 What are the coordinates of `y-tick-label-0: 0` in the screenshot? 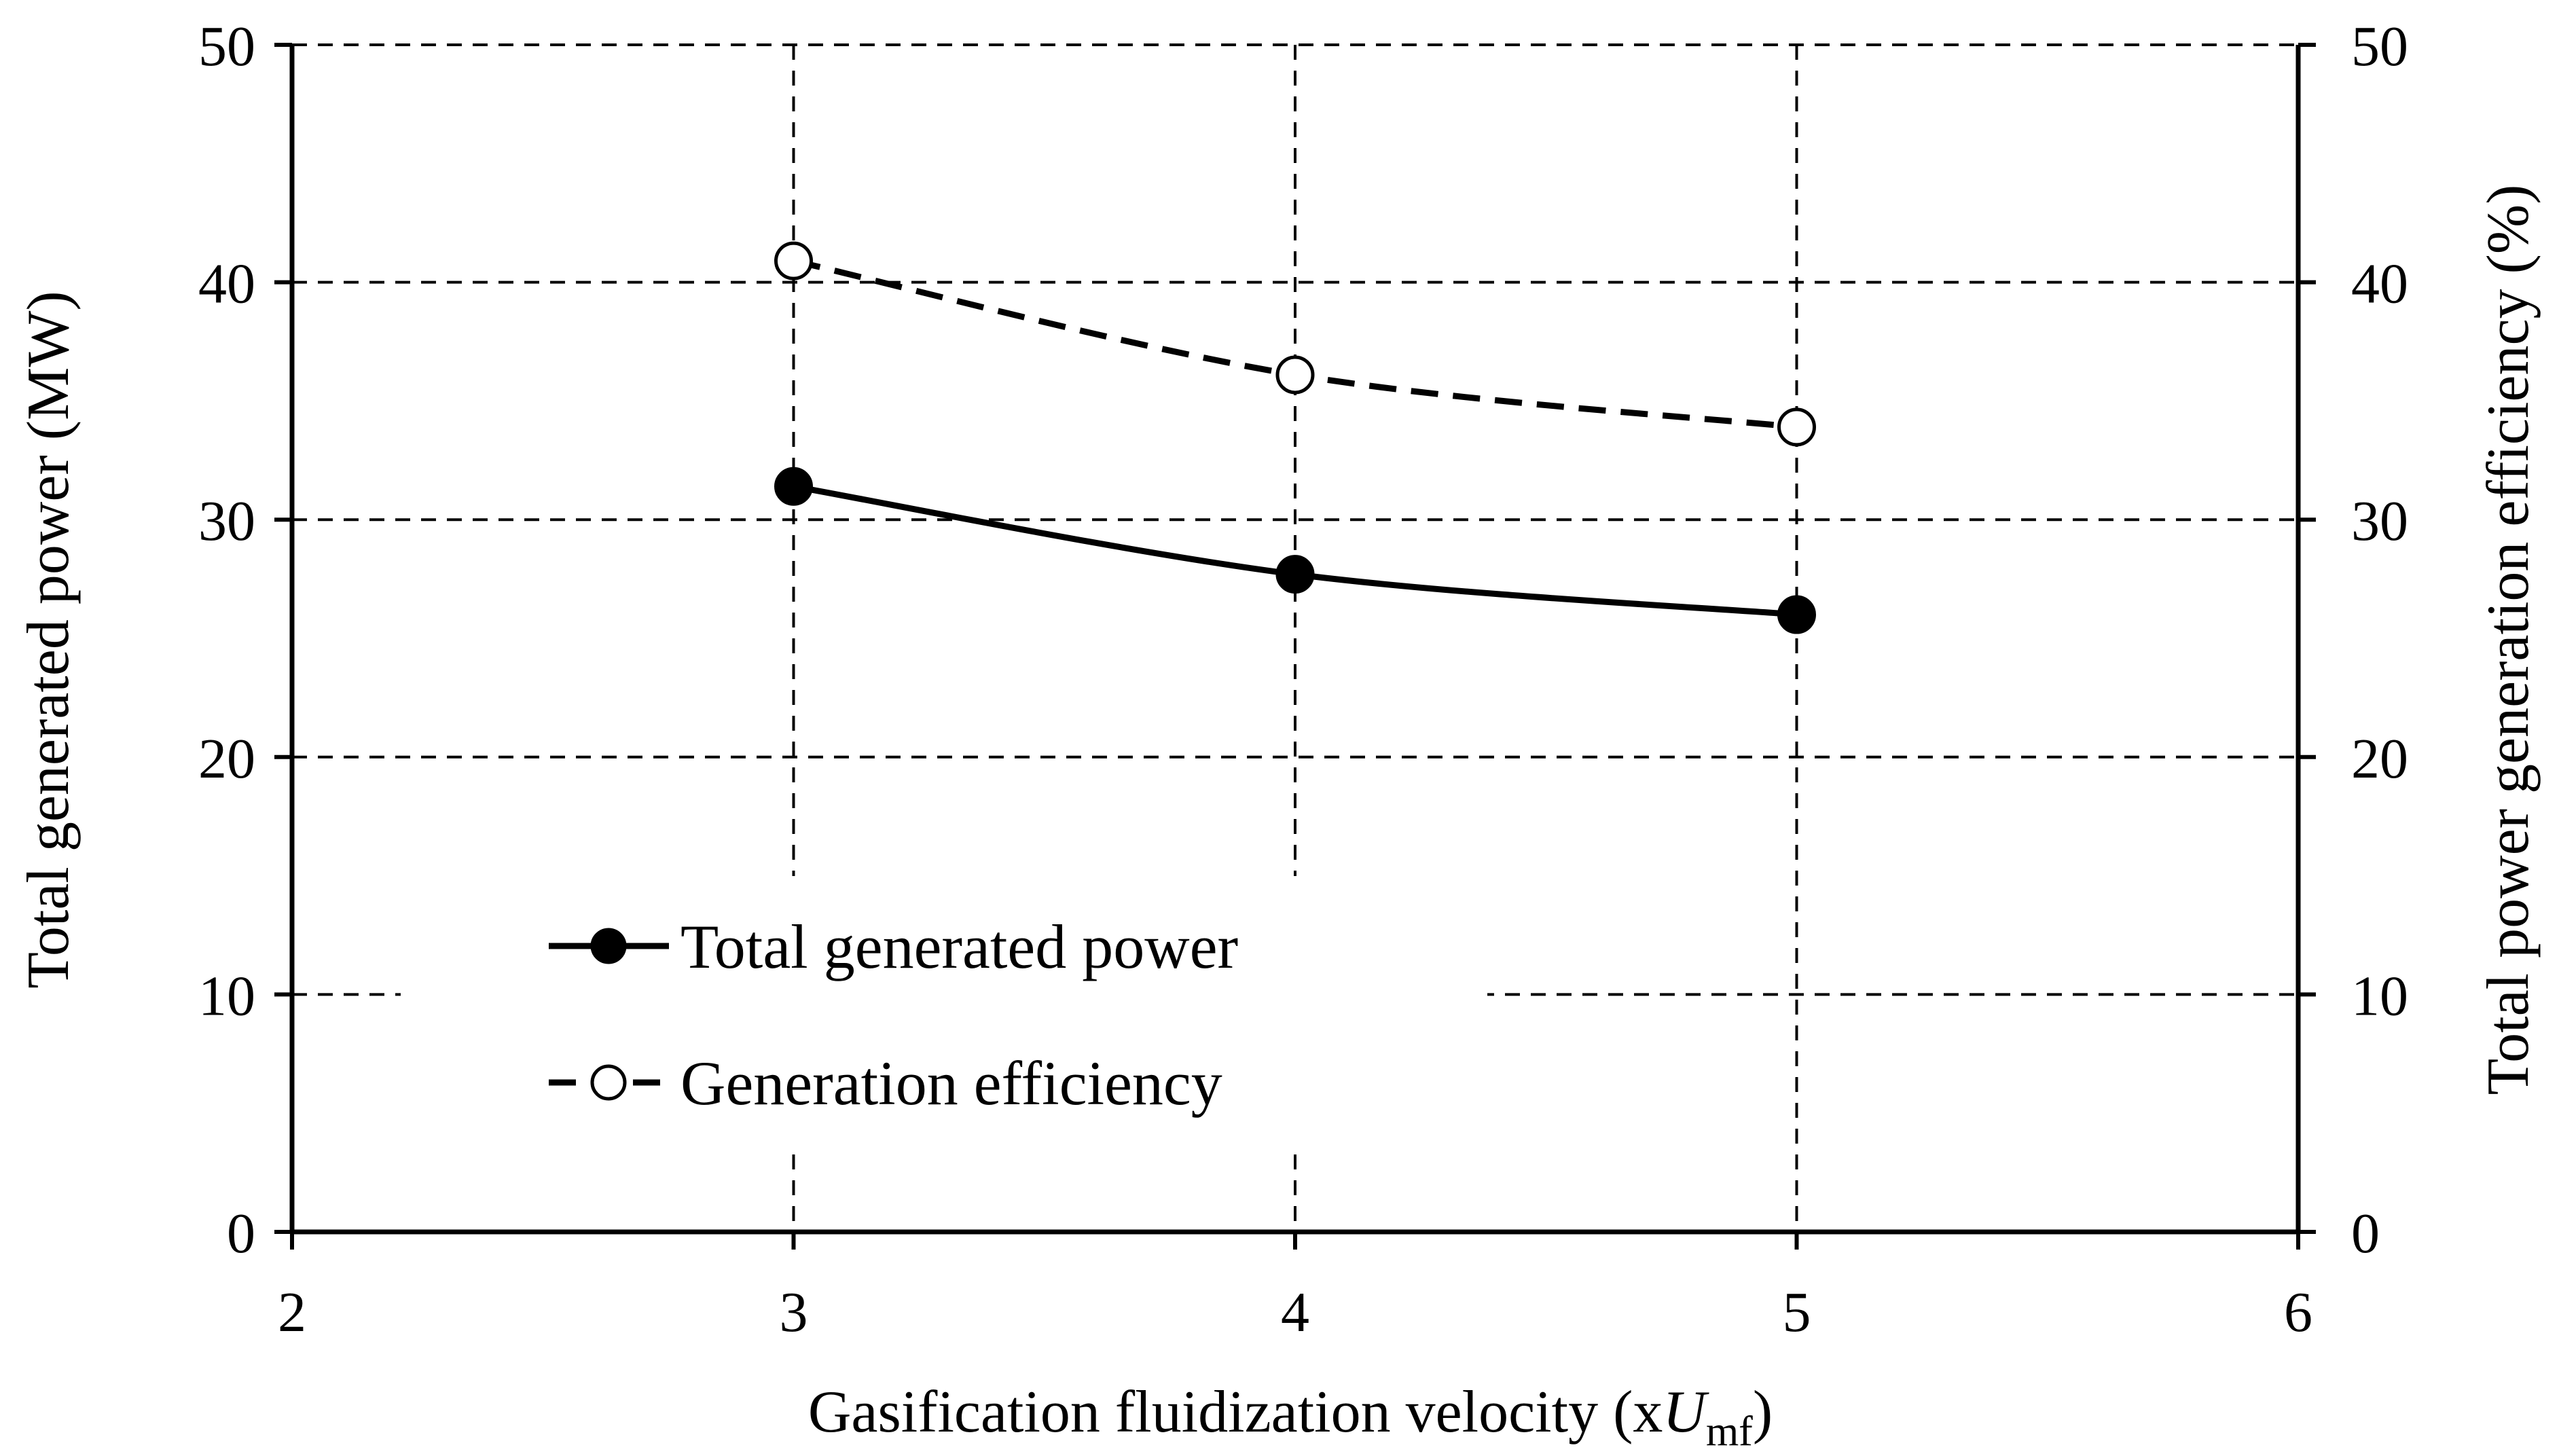 It's located at (241, 1233).